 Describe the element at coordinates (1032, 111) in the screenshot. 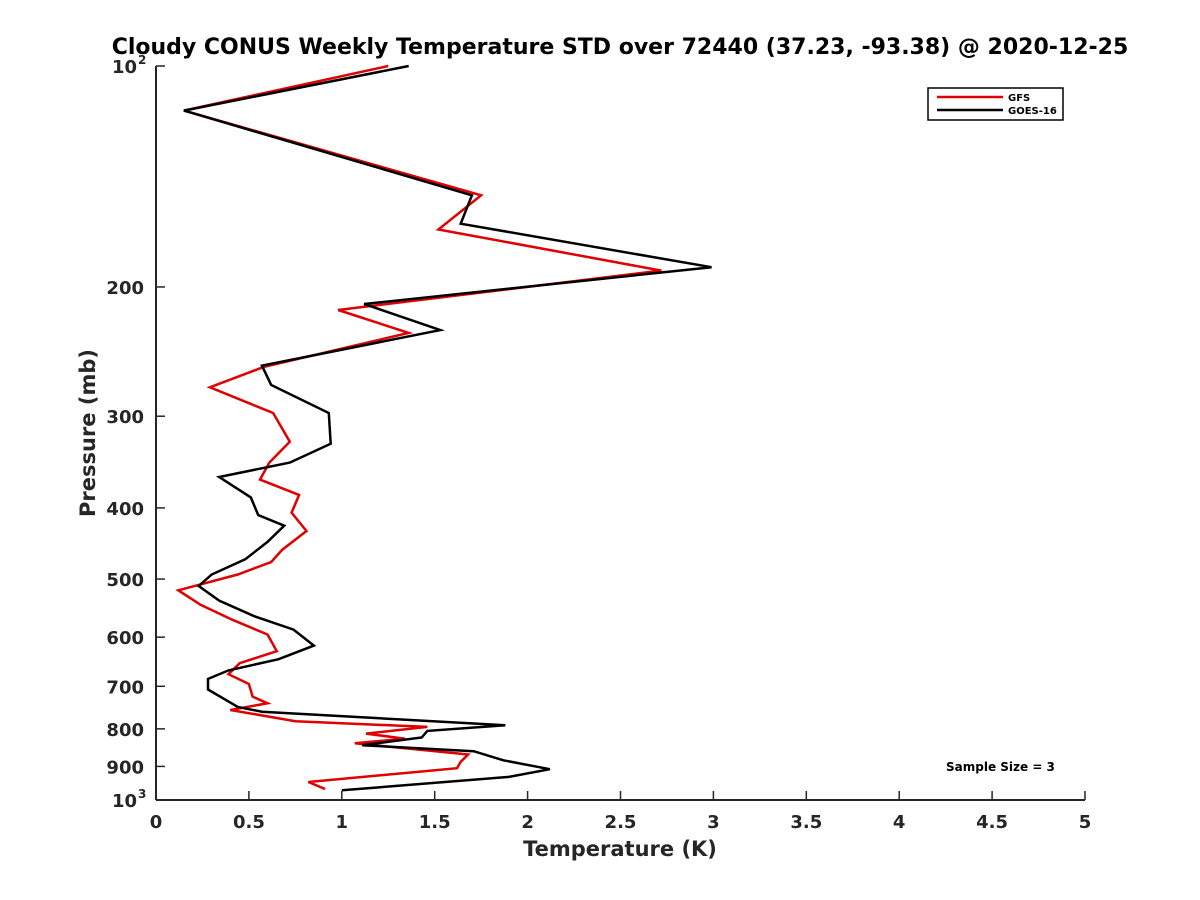

I see `legend-label-goes16: GOES-16` at that location.